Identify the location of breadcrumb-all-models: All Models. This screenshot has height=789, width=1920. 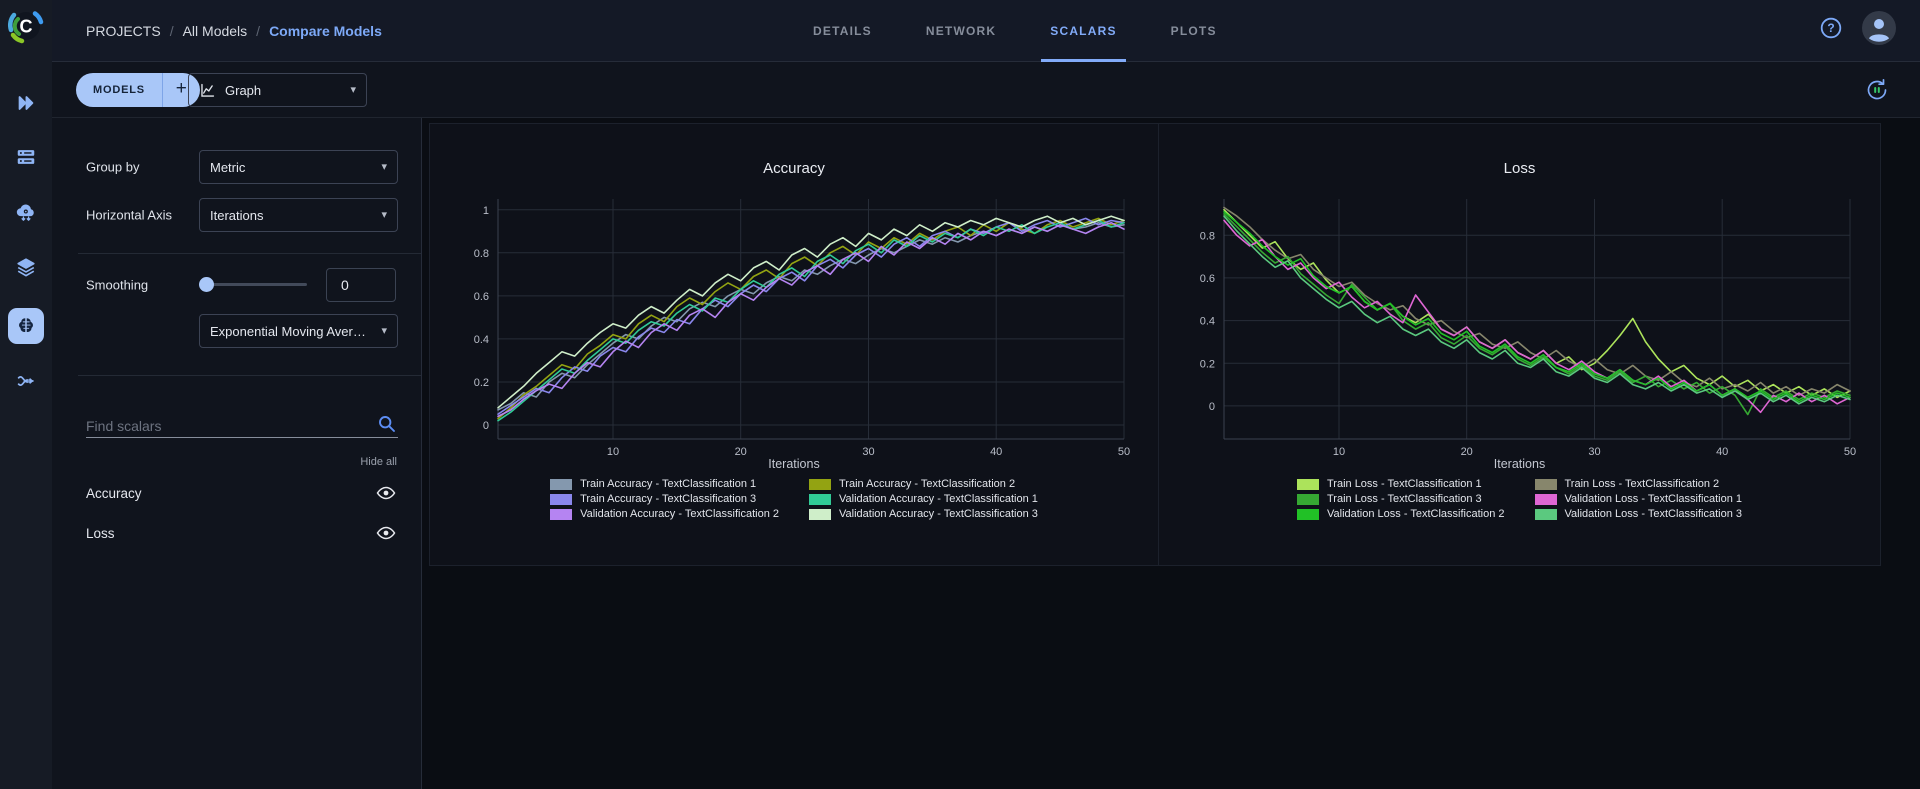
(215, 30).